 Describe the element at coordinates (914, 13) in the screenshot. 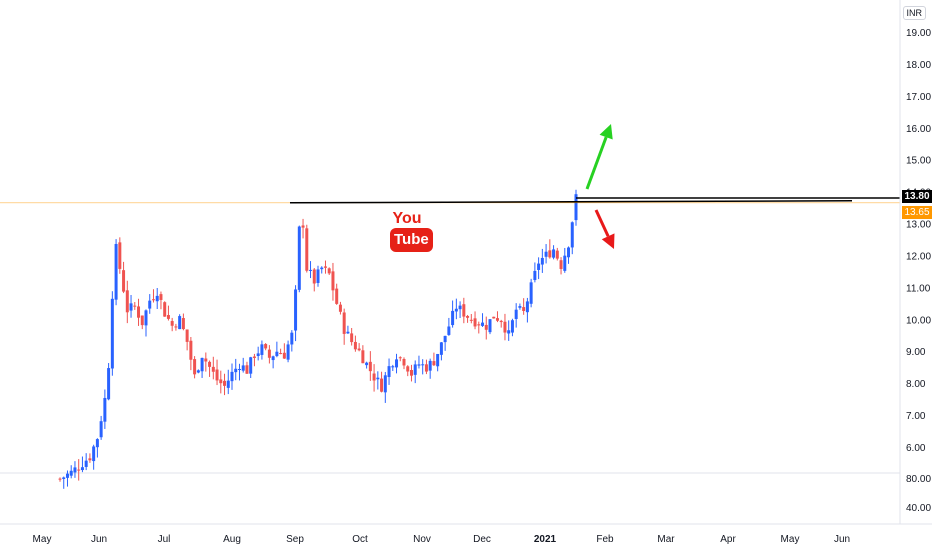

I see `currency-badge: INR` at that location.